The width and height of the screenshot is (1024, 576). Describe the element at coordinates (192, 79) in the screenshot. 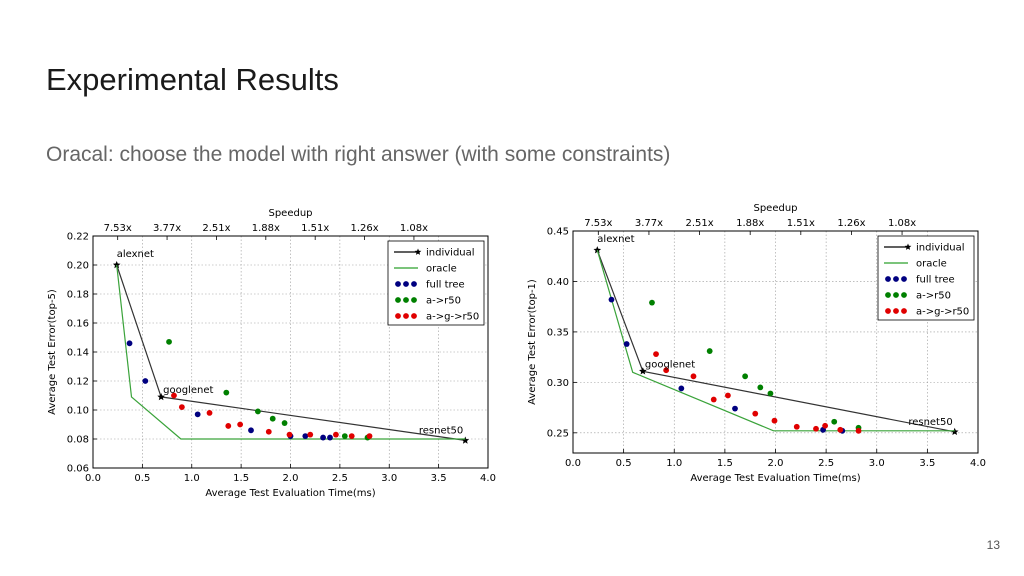

I see `slide-title: Experimental Results` at that location.